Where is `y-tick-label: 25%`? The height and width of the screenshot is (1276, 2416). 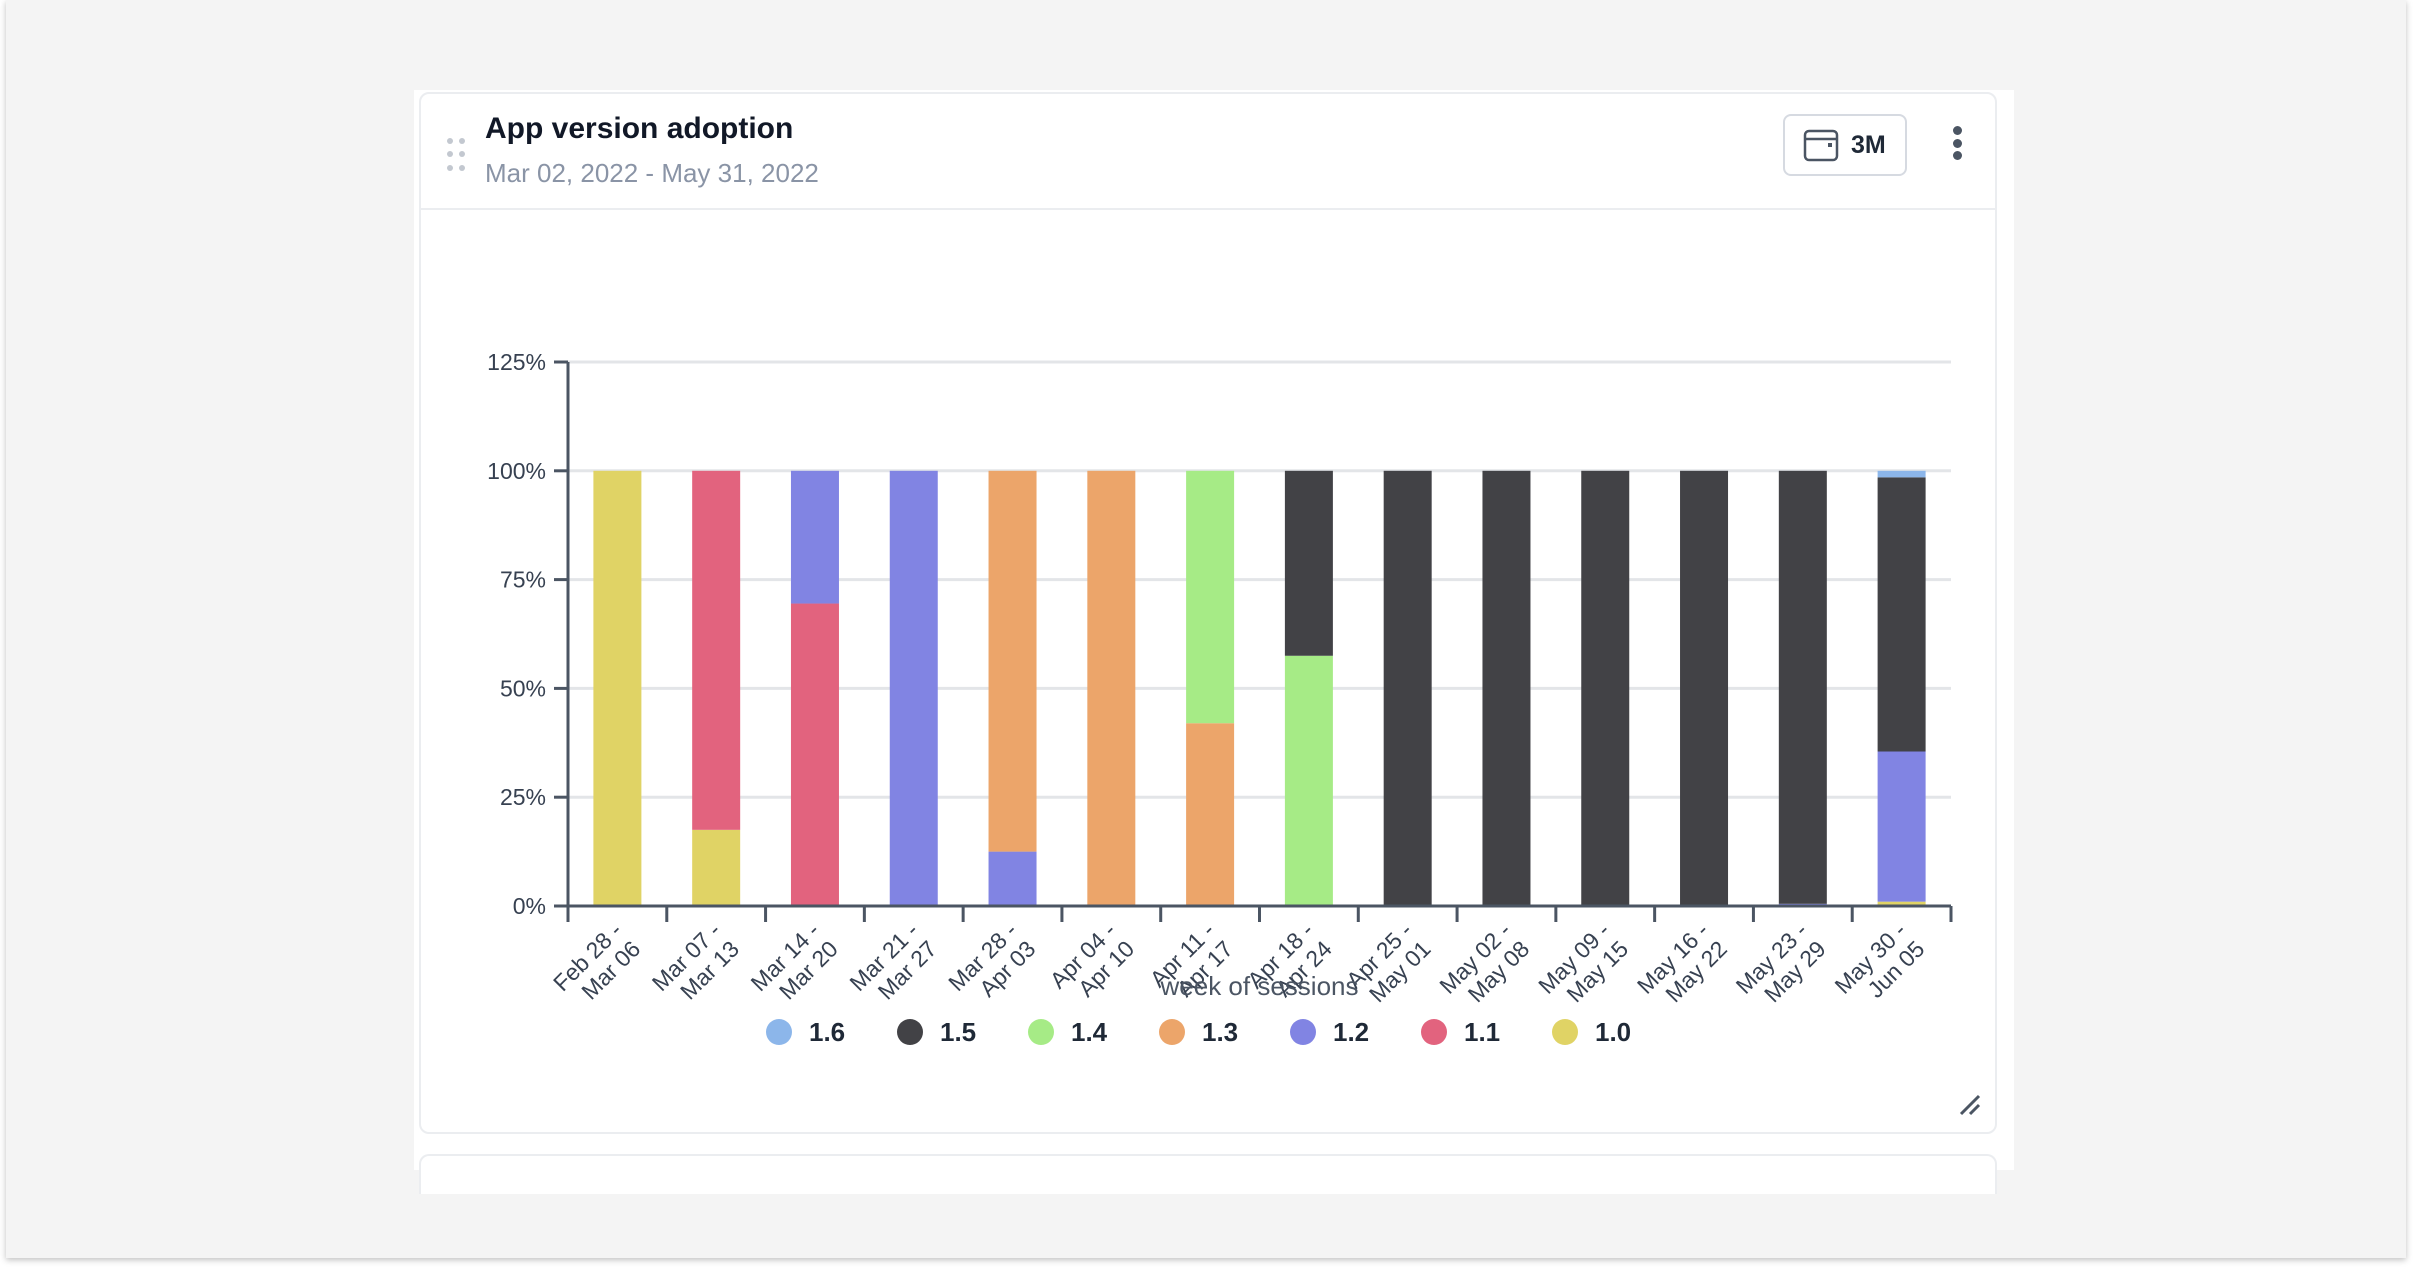
y-tick-label: 25% is located at coordinates (523, 797).